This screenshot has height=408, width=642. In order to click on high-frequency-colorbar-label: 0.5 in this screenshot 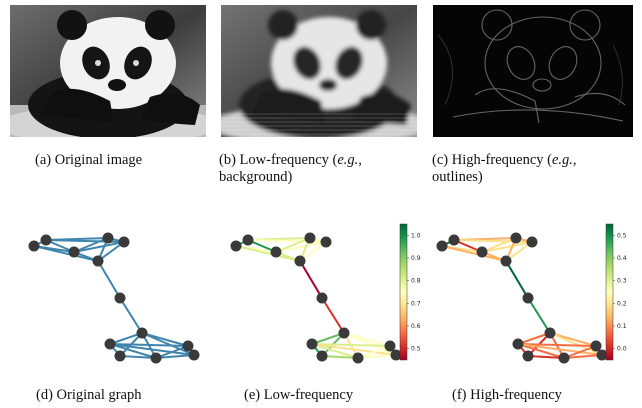, I will do `click(622, 235)`.